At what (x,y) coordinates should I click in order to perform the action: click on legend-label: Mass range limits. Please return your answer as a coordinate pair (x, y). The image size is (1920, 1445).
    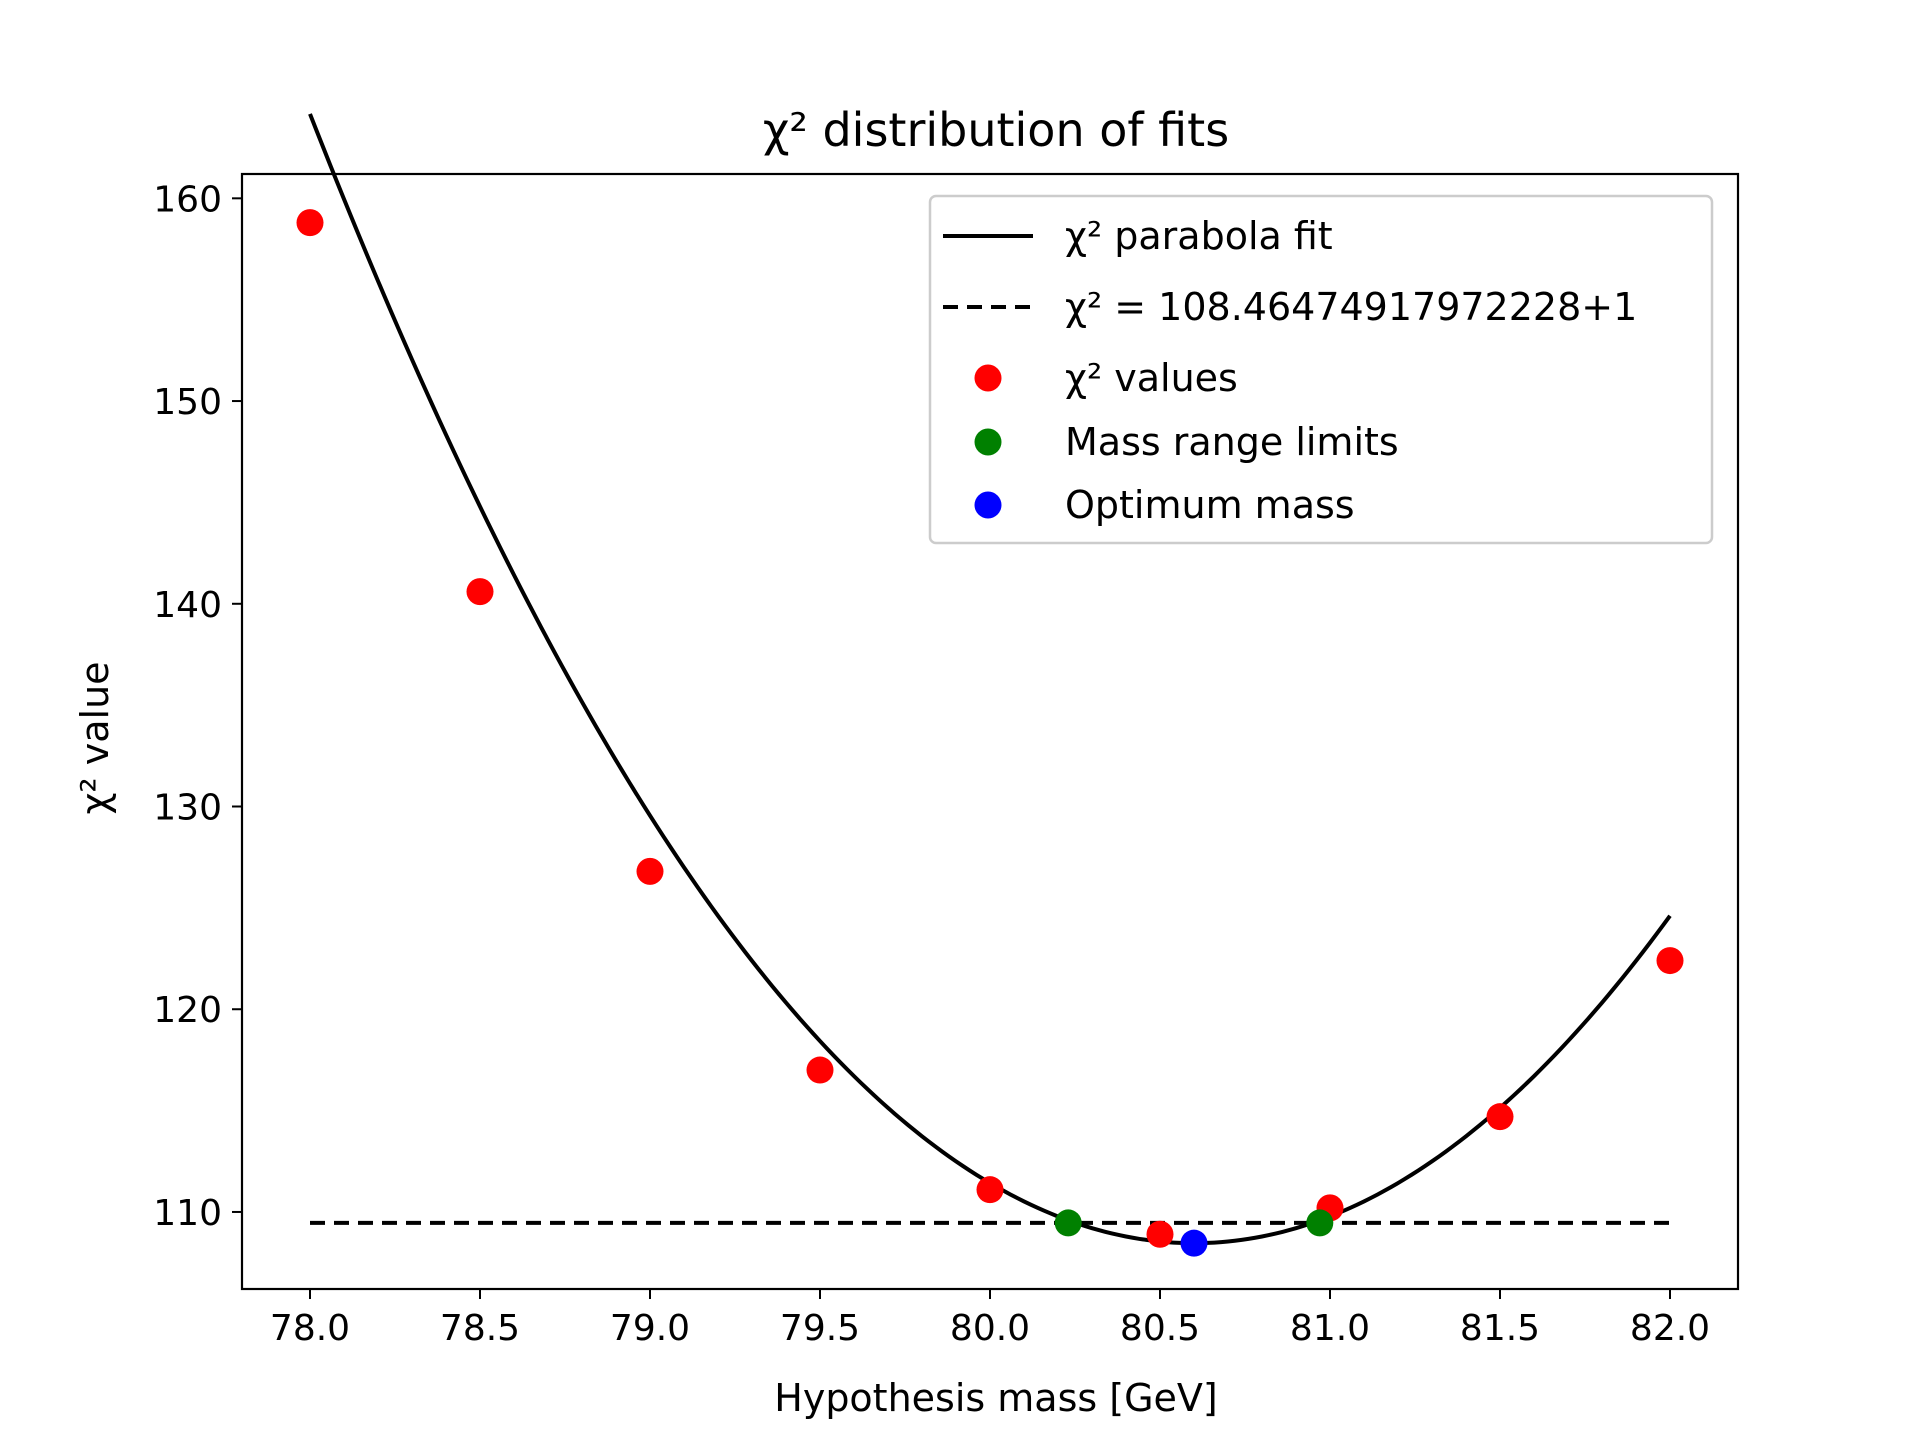
    Looking at the image, I should click on (1232, 442).